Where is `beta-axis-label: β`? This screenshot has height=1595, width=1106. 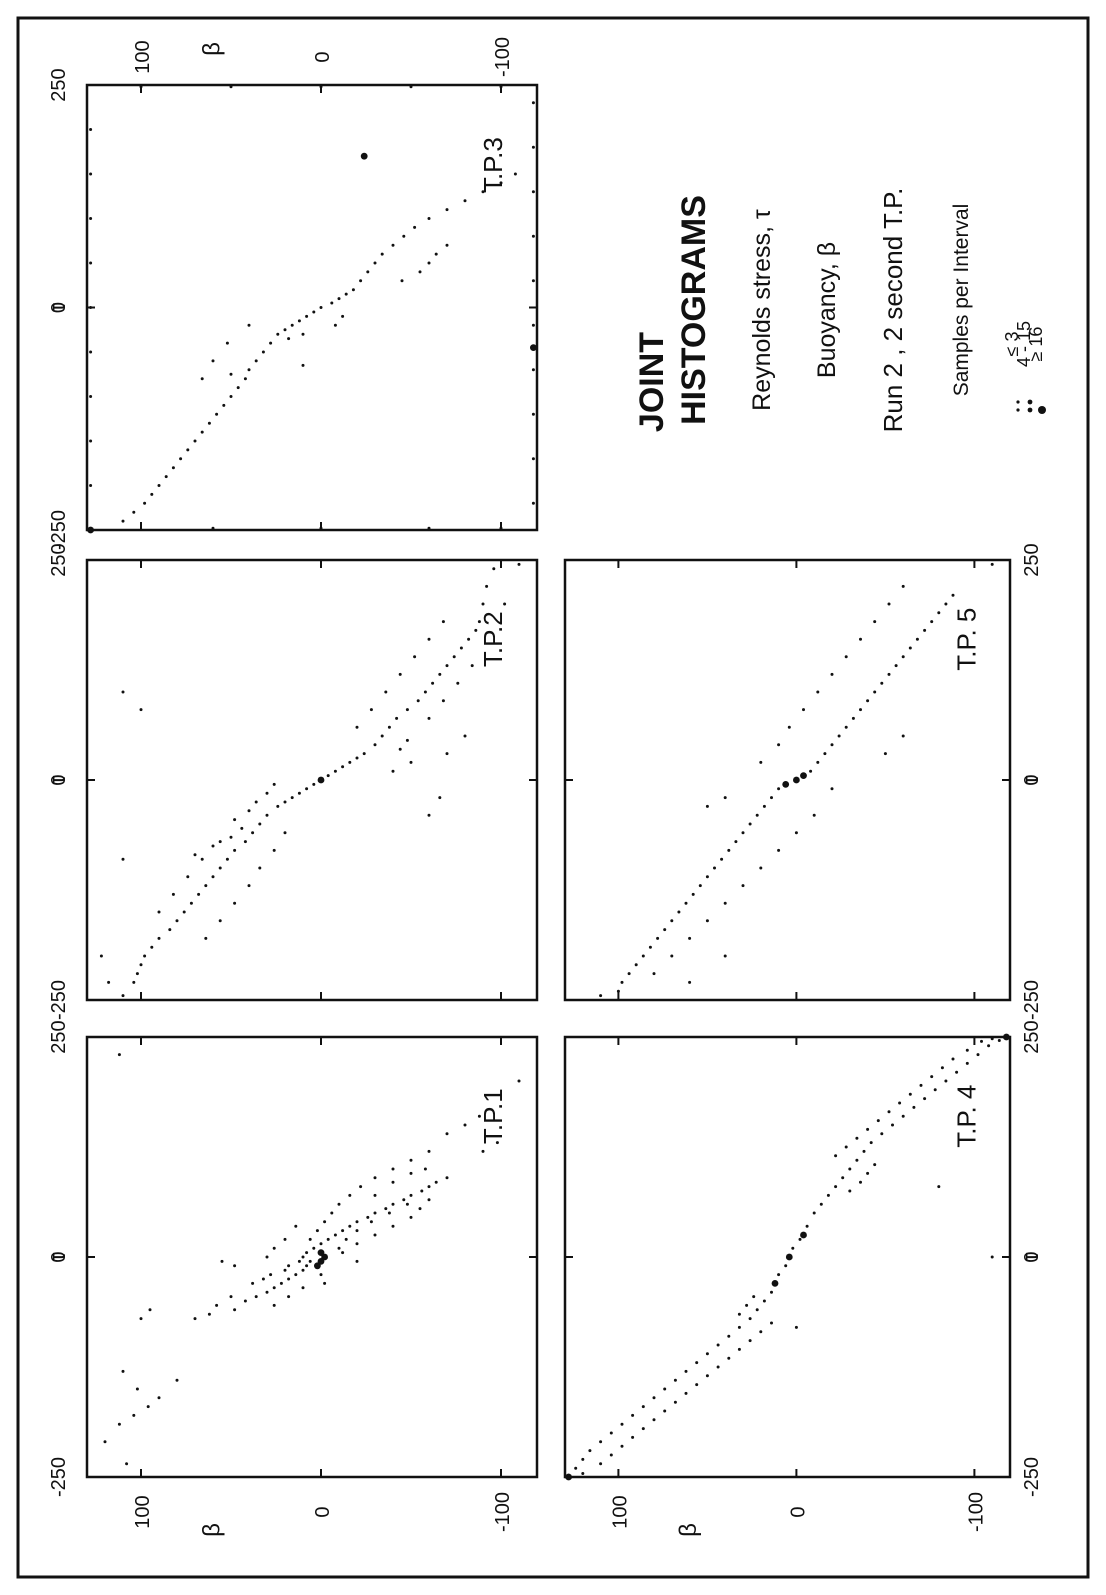
beta-axis-label: β is located at coordinates (211, 1530).